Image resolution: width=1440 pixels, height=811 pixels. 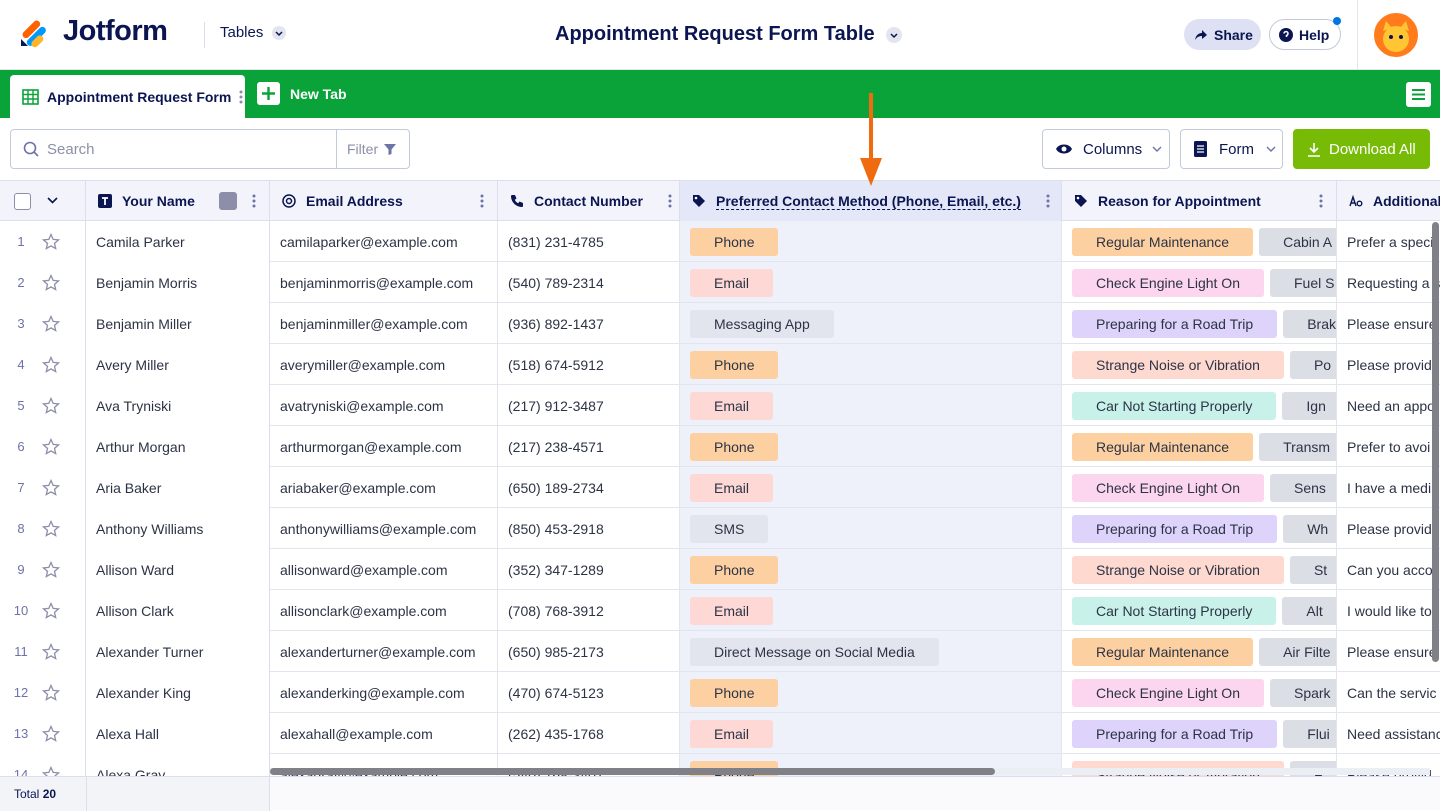 What do you see at coordinates (210, 149) in the screenshot?
I see `search-box: Search Filter` at bounding box center [210, 149].